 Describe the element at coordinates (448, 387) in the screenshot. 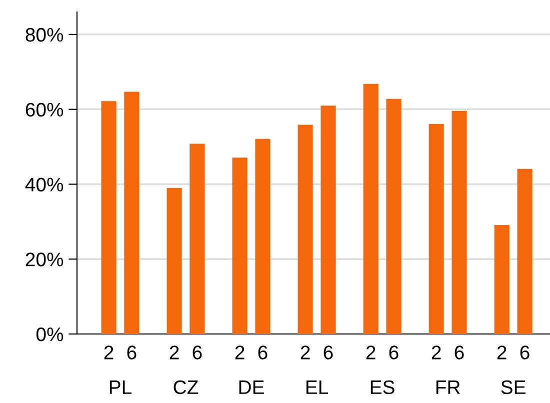

I see `x-tick-label: FR` at that location.